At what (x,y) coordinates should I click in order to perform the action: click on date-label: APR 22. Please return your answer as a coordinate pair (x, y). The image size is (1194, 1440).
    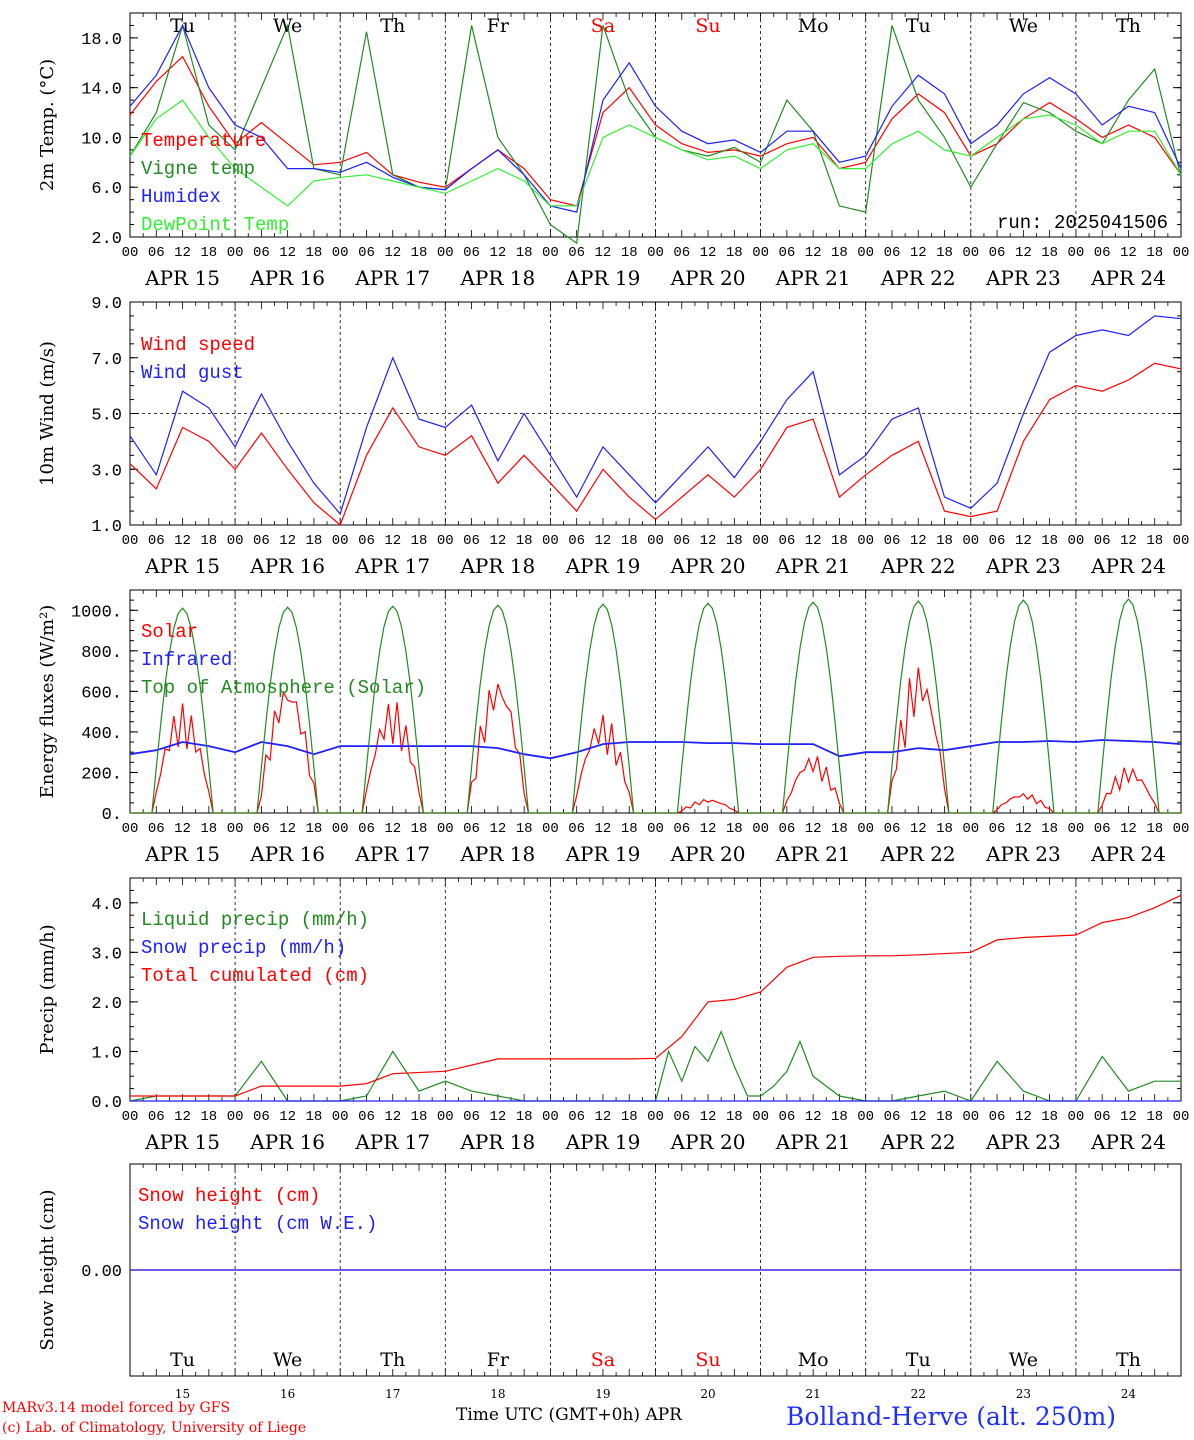
    Looking at the image, I should click on (918, 278).